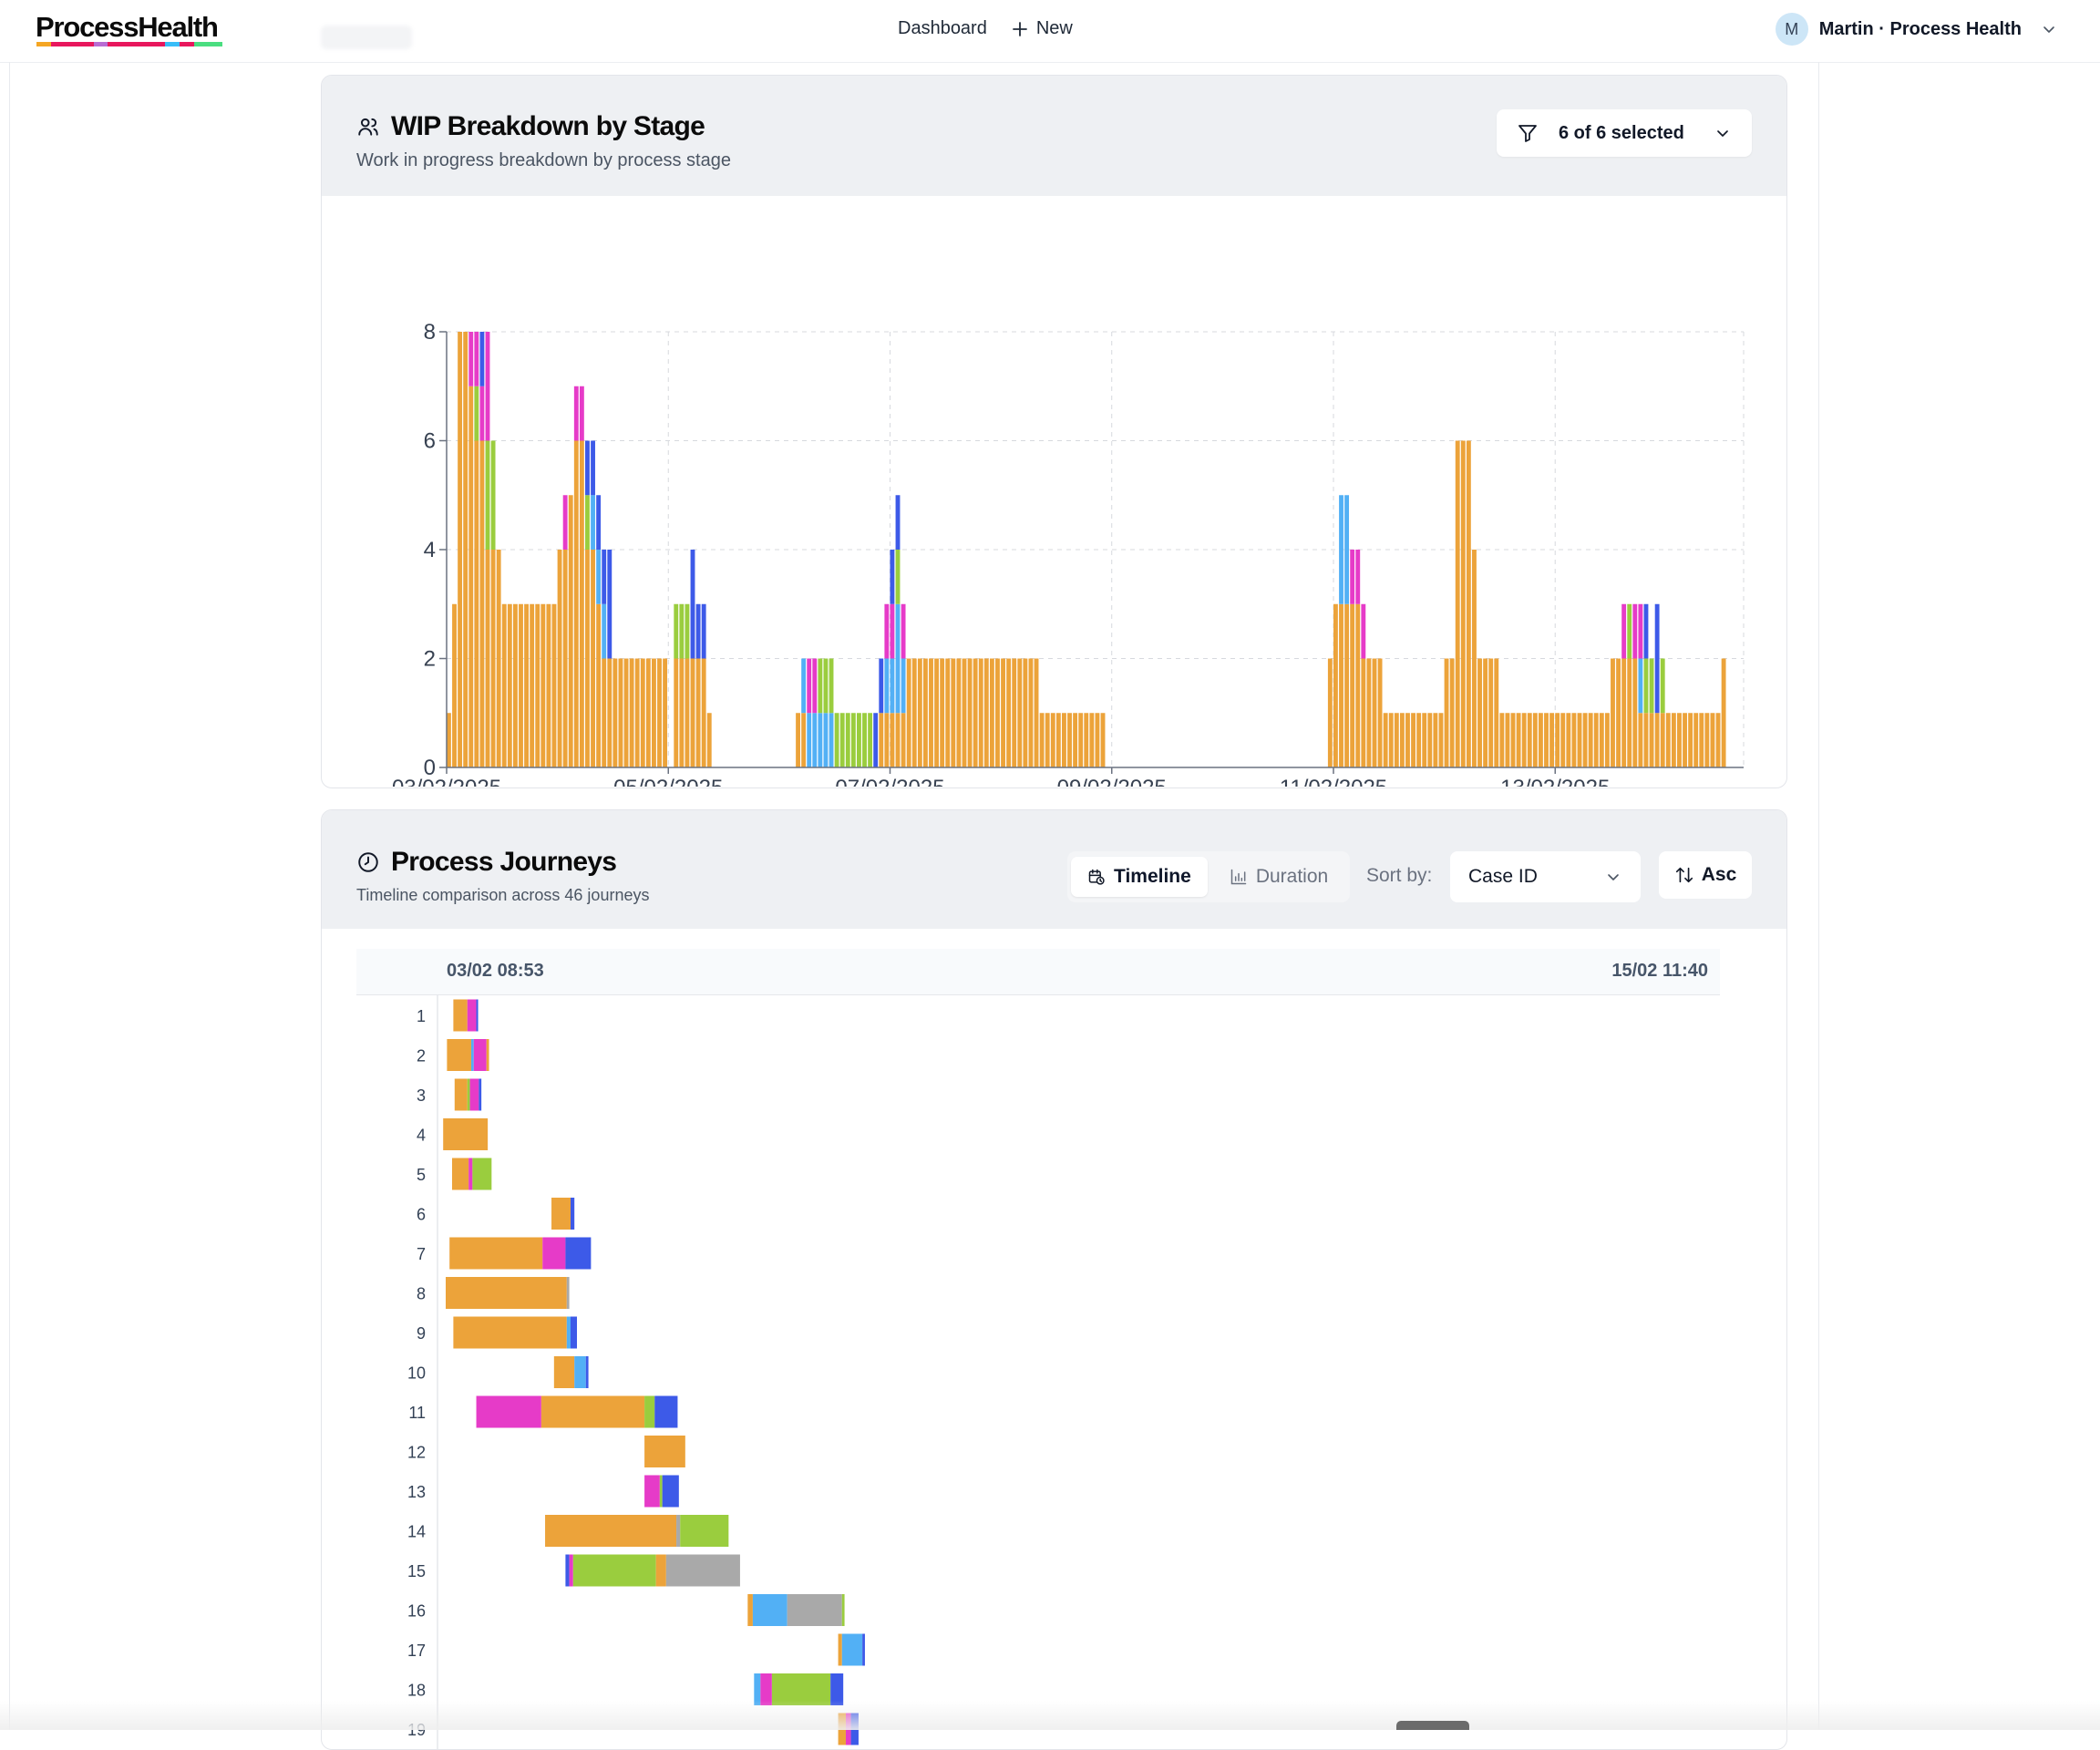 Image resolution: width=2100 pixels, height=1750 pixels. Describe the element at coordinates (546, 1452) in the screenshot. I see `journey-row: 12` at that location.